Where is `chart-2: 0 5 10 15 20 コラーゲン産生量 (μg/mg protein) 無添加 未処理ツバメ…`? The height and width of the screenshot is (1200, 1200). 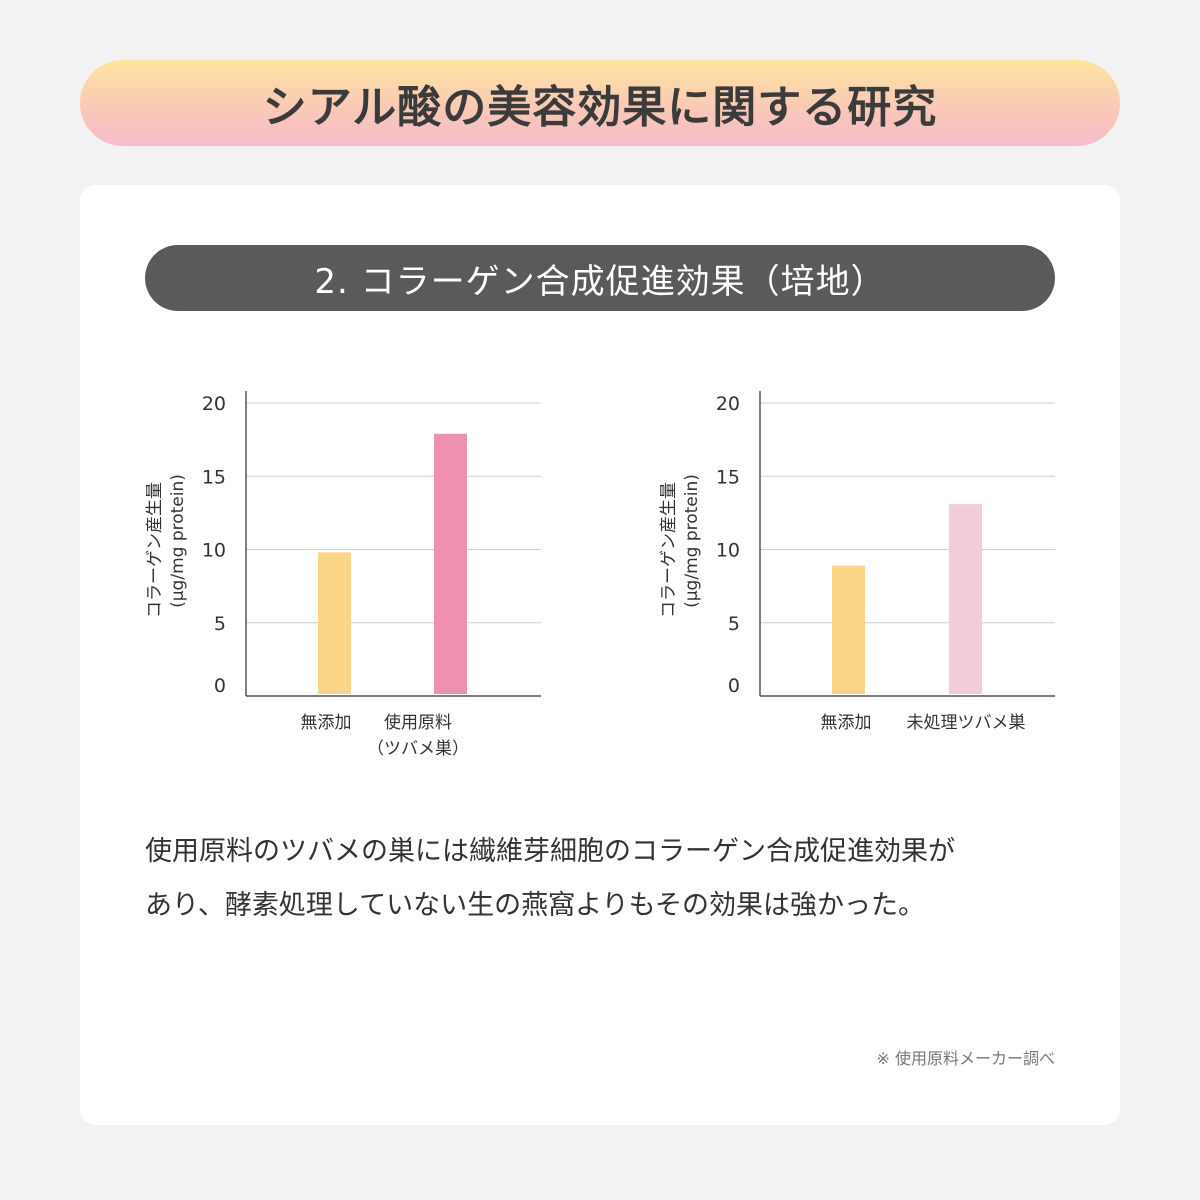 chart-2: 0 5 10 15 20 コラーゲン産生量 (μg/mg protein) 無添加 未処理ツバメ… is located at coordinates (857, 562).